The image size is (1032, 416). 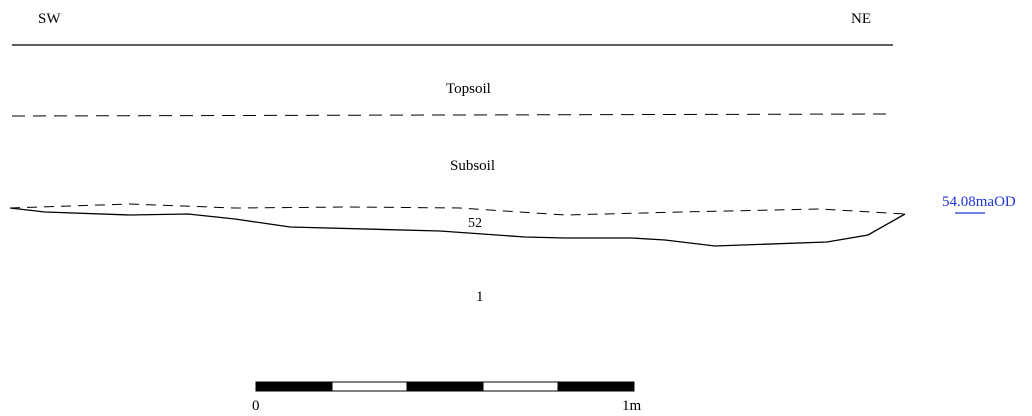 What do you see at coordinates (861, 19) in the screenshot?
I see `orientation-ne-label: NE` at bounding box center [861, 19].